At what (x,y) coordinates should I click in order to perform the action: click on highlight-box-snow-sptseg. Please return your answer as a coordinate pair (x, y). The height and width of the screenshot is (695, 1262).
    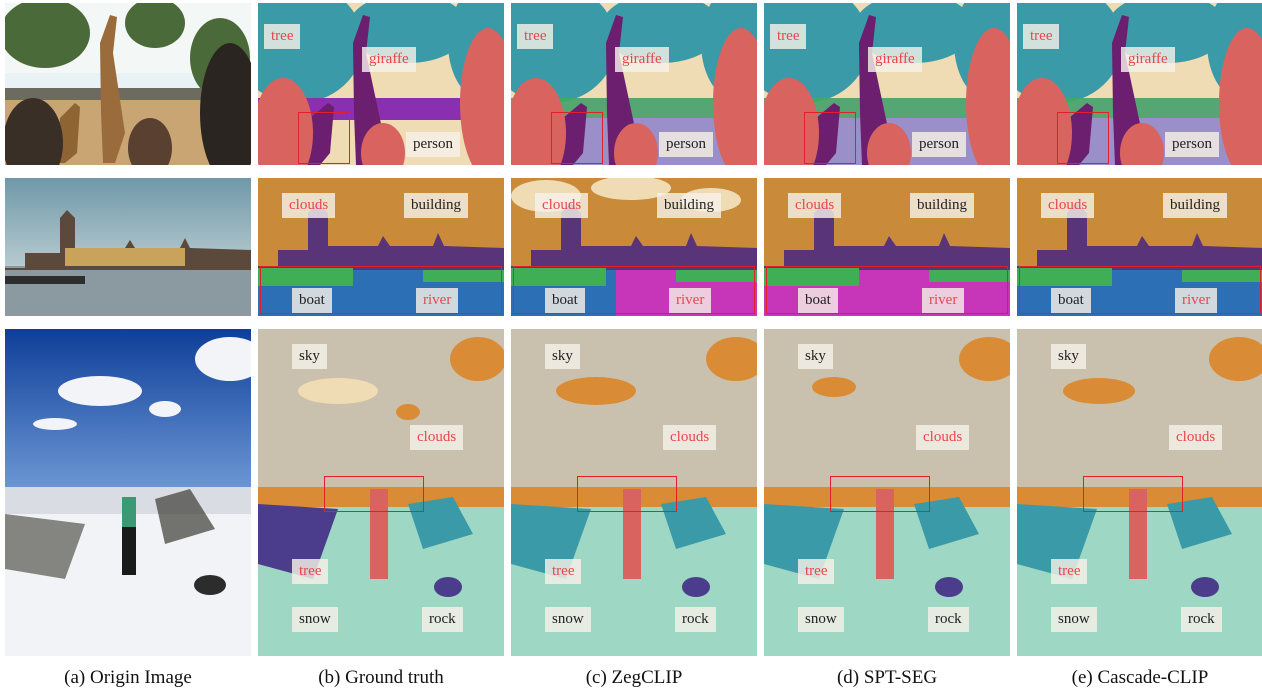
    Looking at the image, I should click on (880, 494).